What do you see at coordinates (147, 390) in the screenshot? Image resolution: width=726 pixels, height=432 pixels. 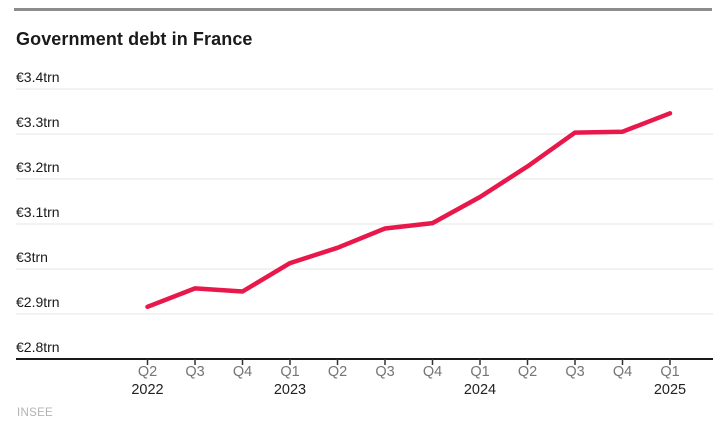 I see `year-label: 2022` at bounding box center [147, 390].